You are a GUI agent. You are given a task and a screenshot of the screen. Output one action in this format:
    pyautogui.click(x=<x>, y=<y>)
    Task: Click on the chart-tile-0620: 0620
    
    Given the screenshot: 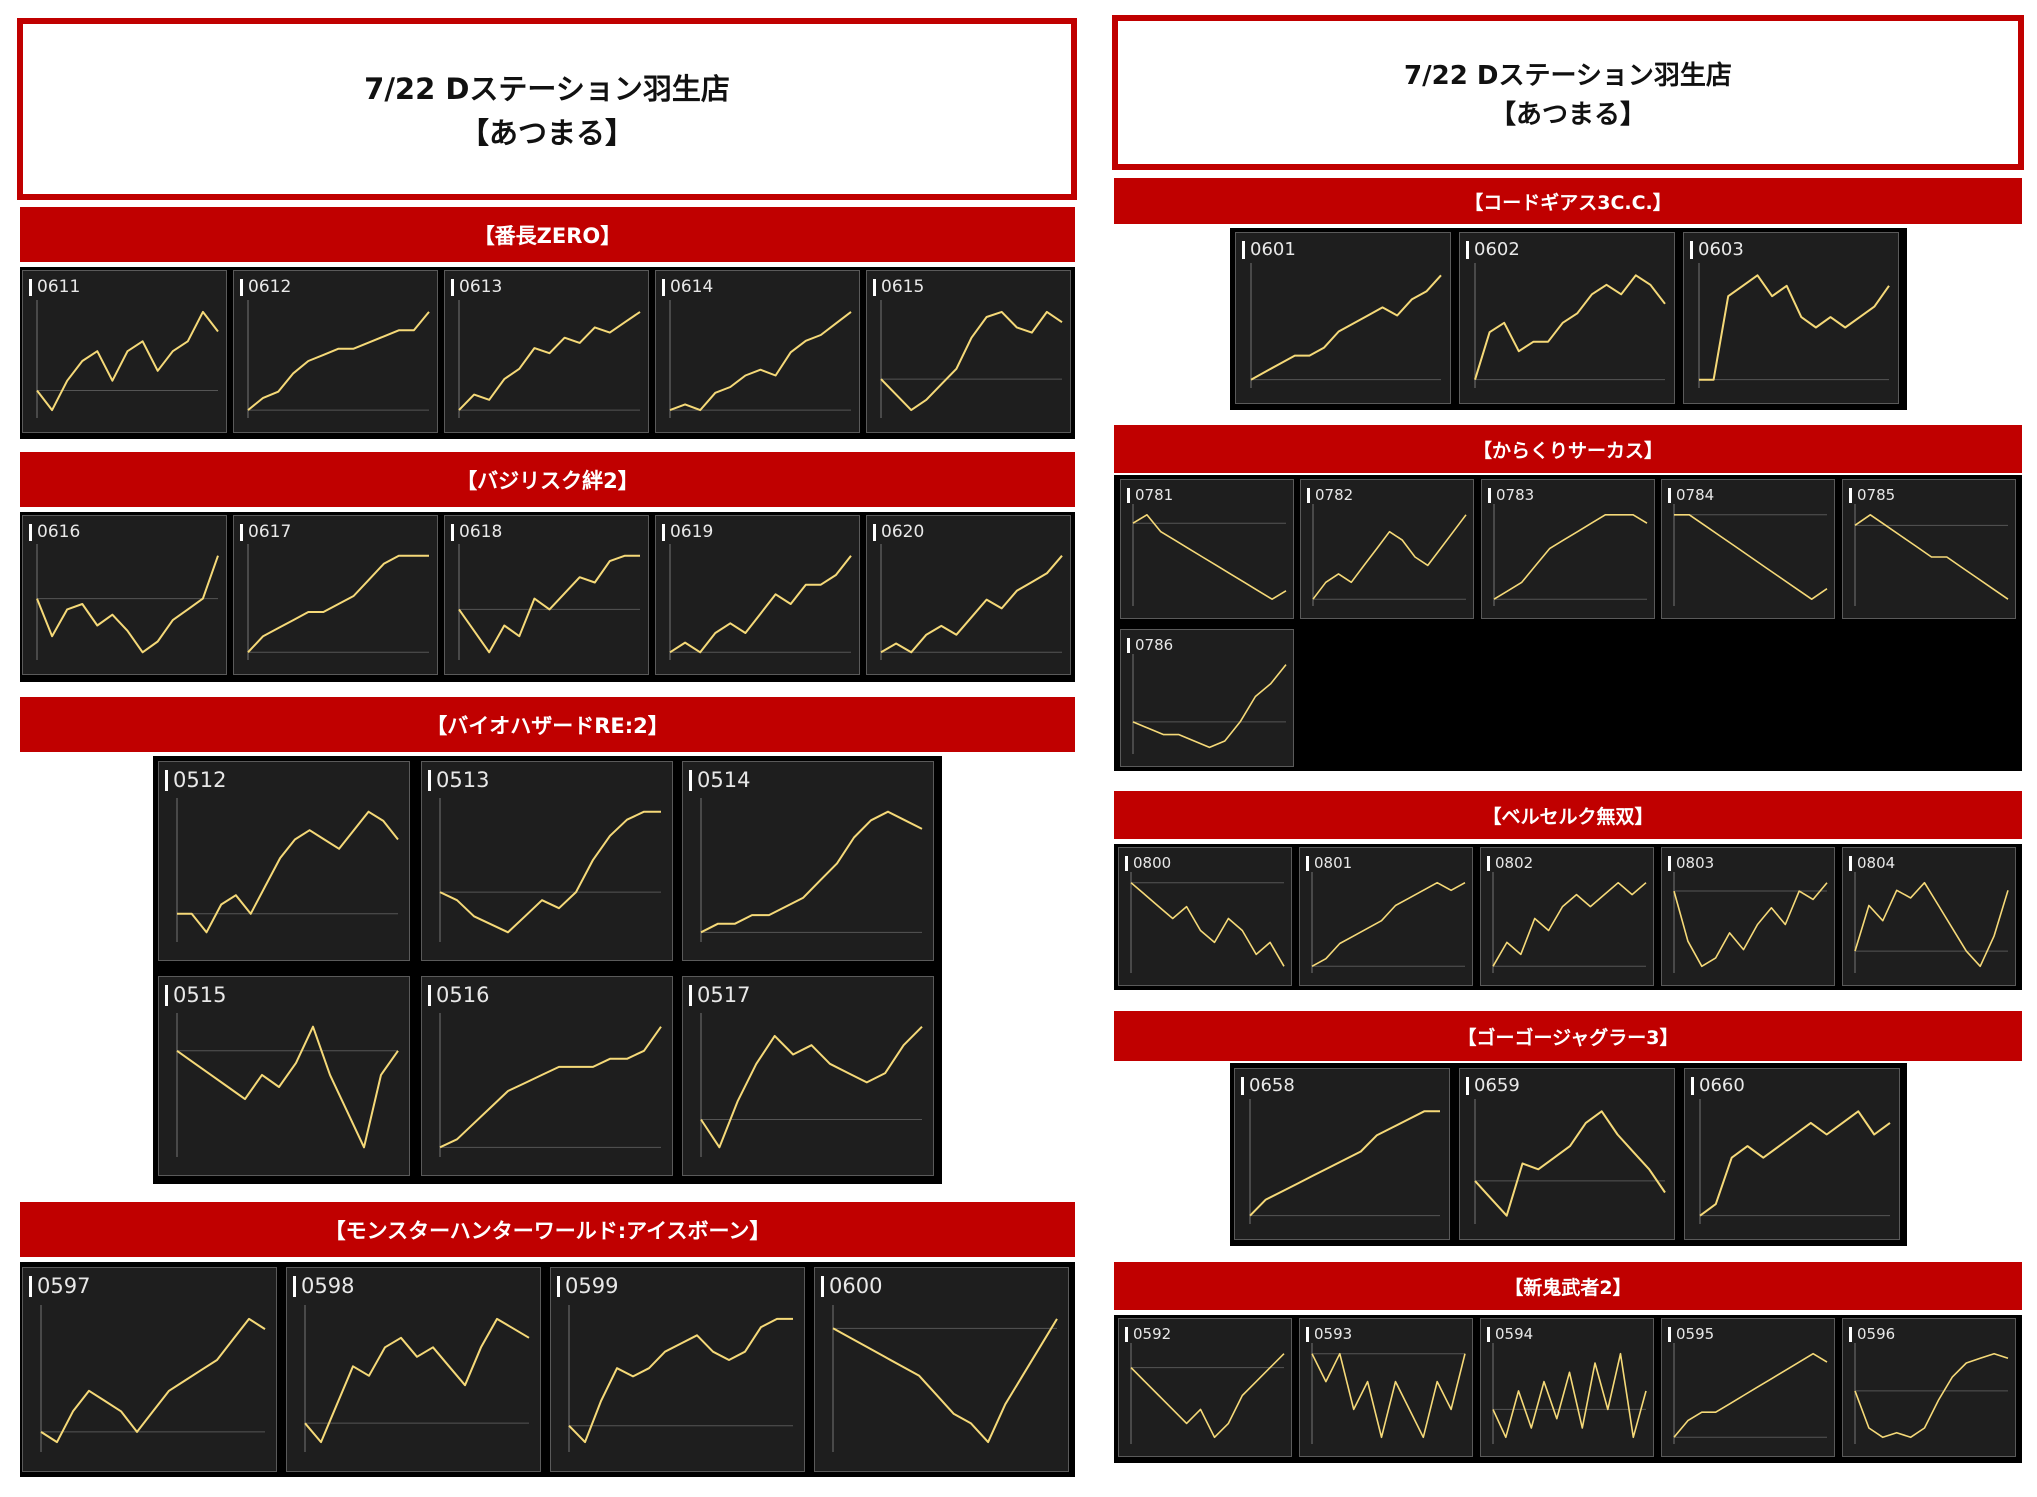 What is the action you would take?
    pyautogui.click(x=968, y=595)
    